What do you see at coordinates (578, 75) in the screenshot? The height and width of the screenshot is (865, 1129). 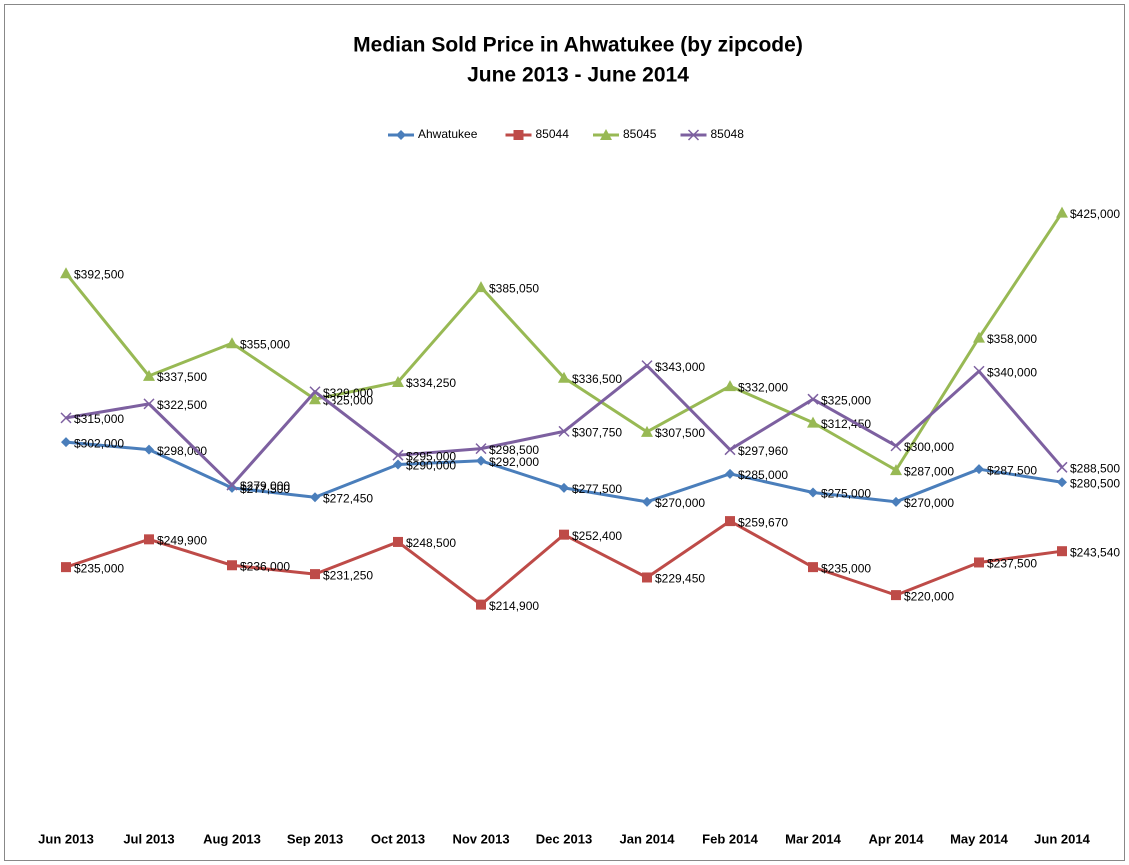 I see `chart-subtitle: June 2013 - June 2014` at bounding box center [578, 75].